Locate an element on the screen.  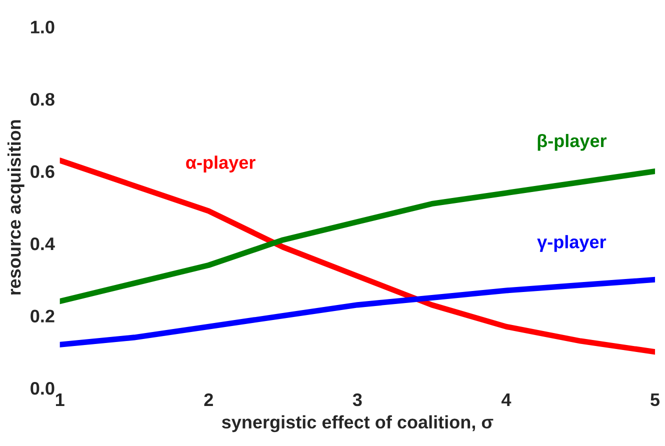
y-tick-label: 0.4 is located at coordinates (42, 243).